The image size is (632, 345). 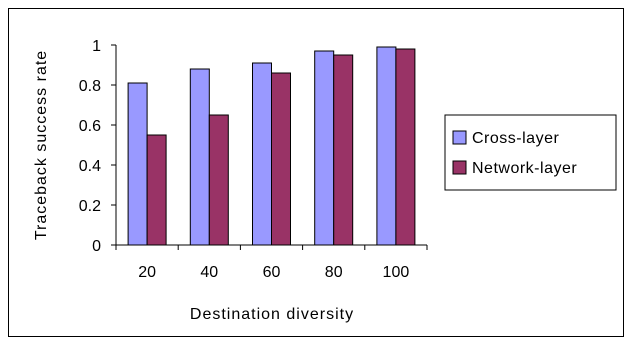 I want to click on y-tick-label: 0.6, so click(x=90, y=126).